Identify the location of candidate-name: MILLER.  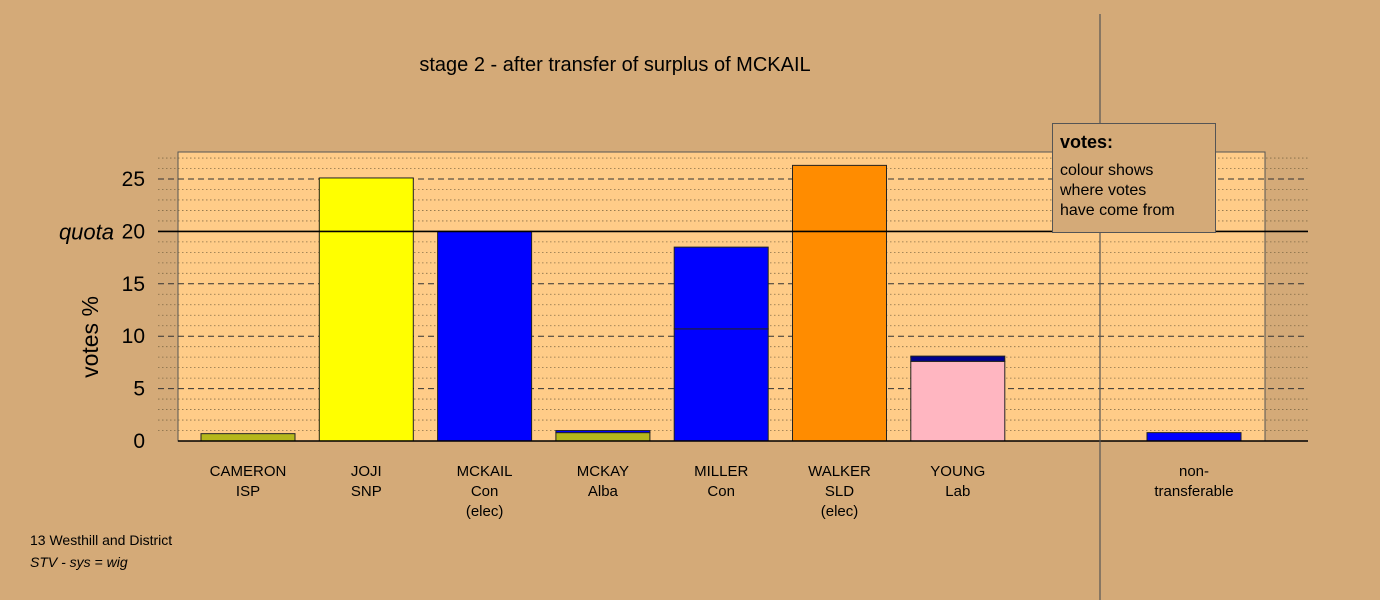
(721, 471).